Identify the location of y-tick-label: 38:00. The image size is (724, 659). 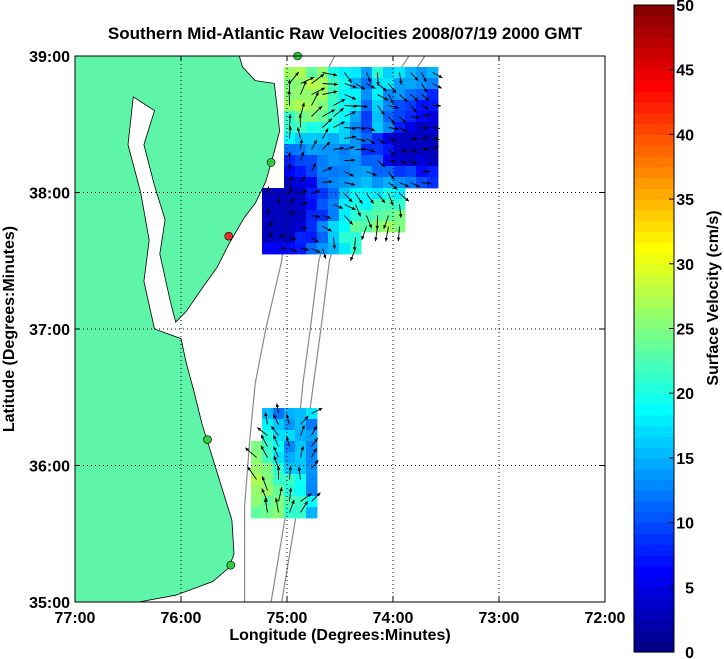
(49, 194).